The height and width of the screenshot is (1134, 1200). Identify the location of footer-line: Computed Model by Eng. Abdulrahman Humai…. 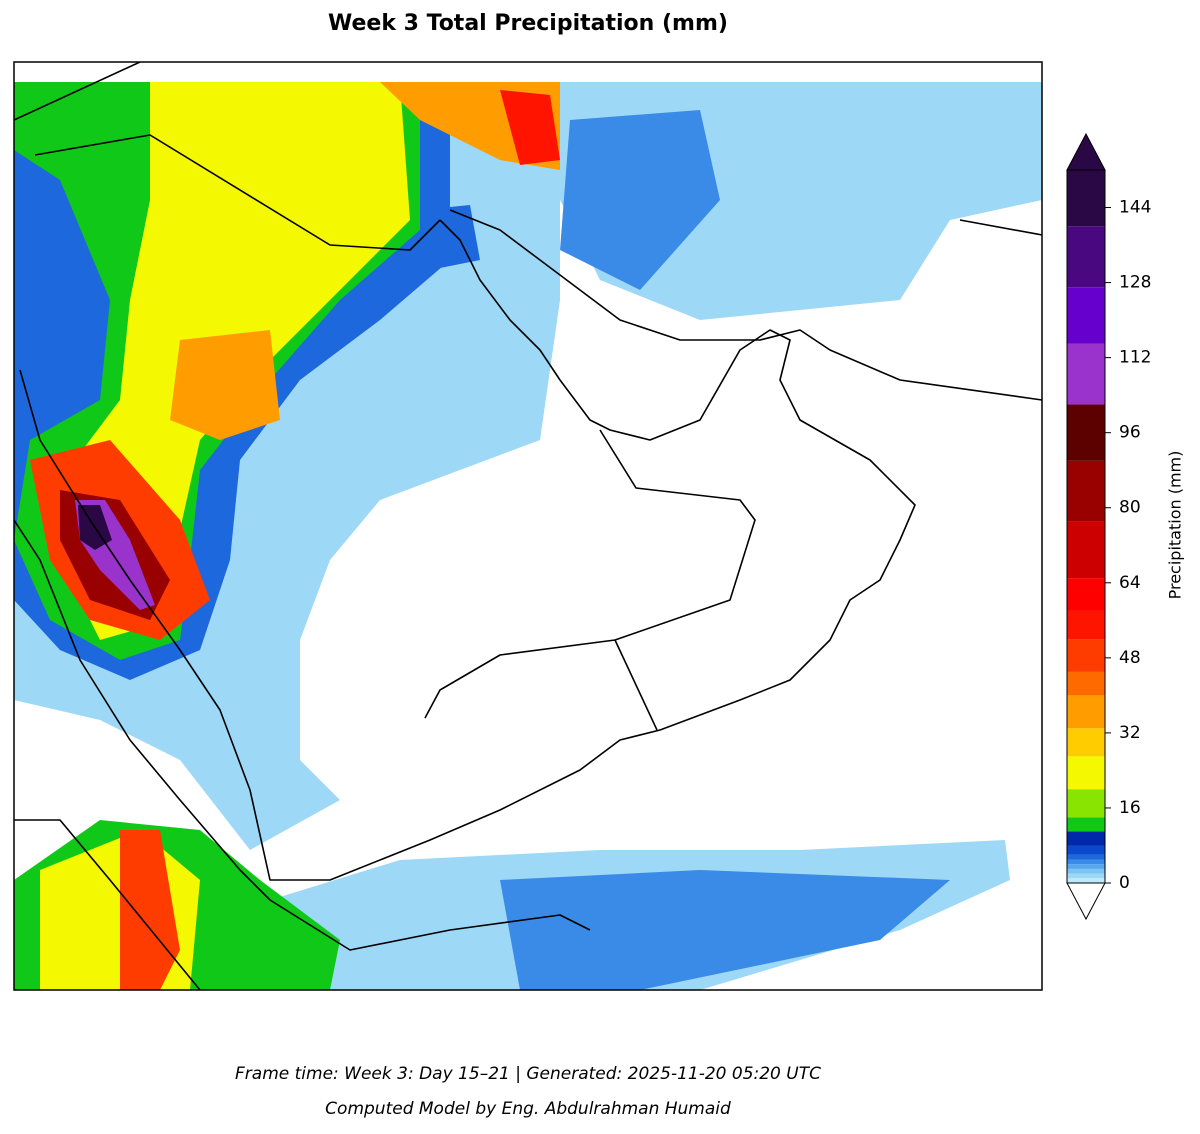
(528, 1109).